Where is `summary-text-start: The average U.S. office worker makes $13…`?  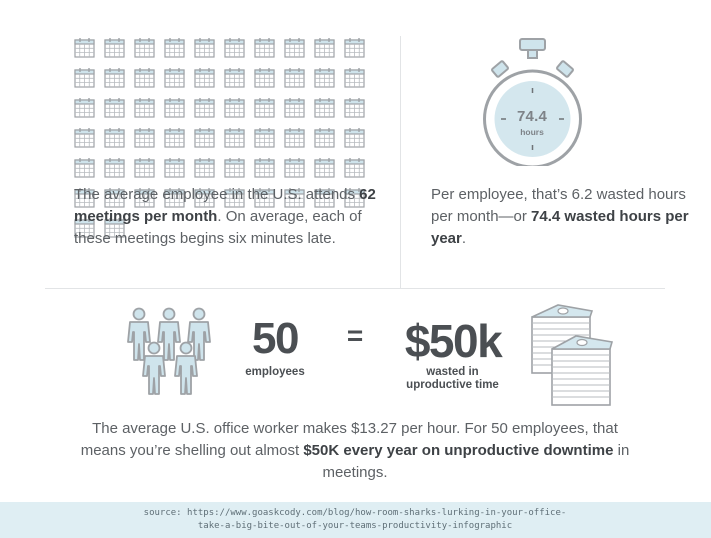 summary-text-start: The average U.S. office worker makes $13… is located at coordinates (349, 439).